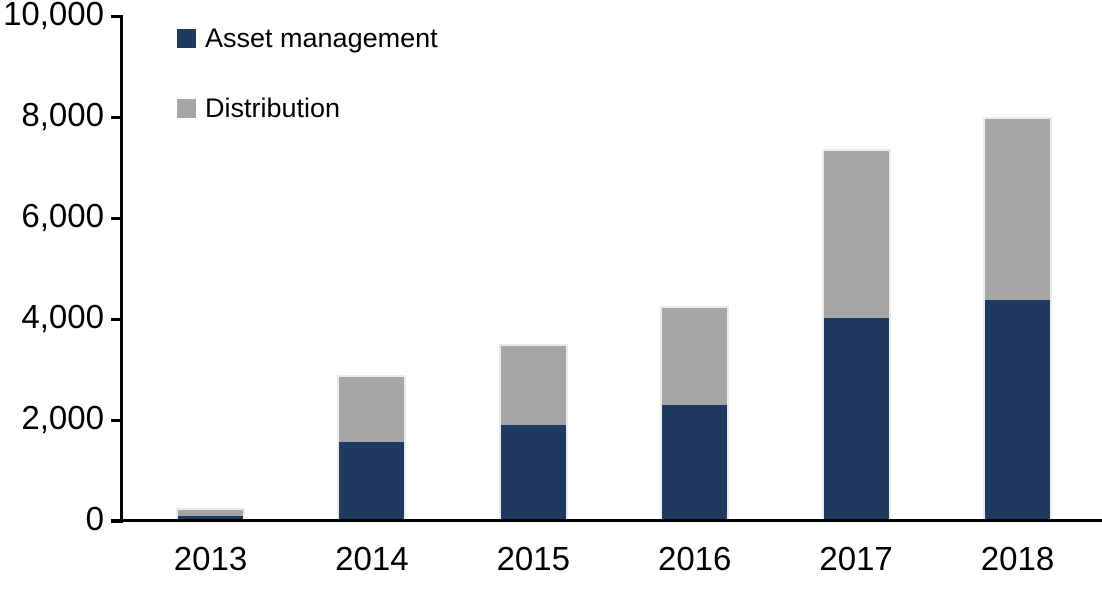 This screenshot has width=1102, height=594. I want to click on bar-segment-distribution-2018, so click(1017, 209).